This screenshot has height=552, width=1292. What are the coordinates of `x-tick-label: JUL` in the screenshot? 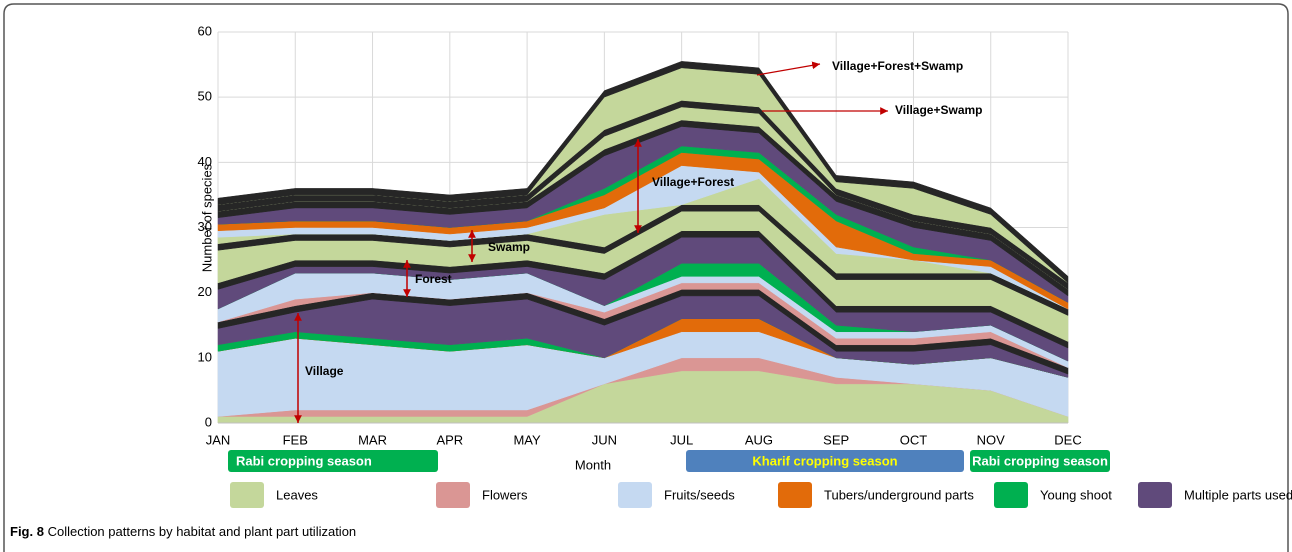 It's located at (681, 439).